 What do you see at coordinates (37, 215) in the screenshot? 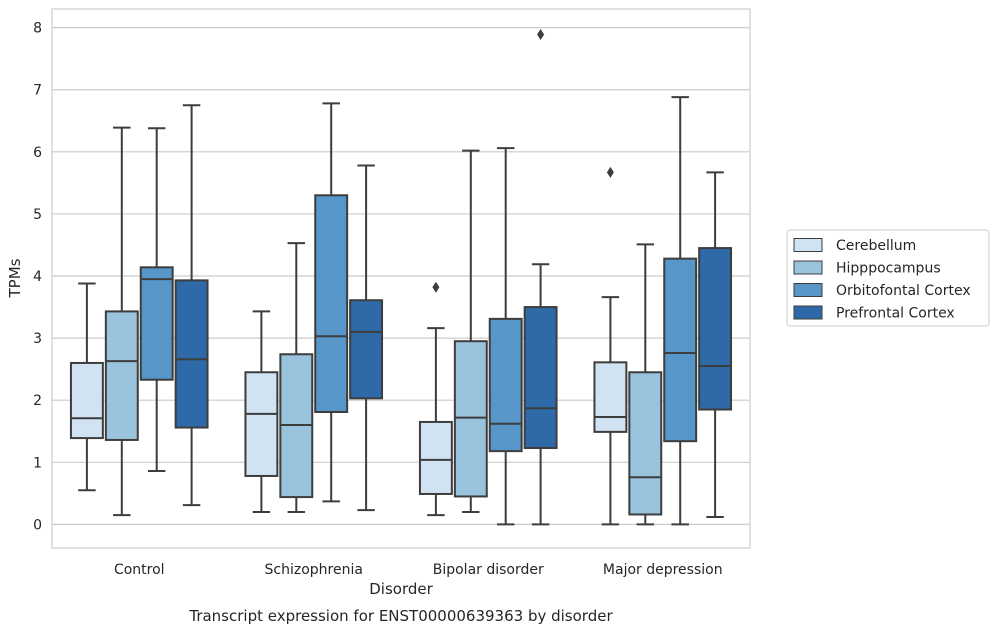
I see `y-tick-label: 5` at bounding box center [37, 215].